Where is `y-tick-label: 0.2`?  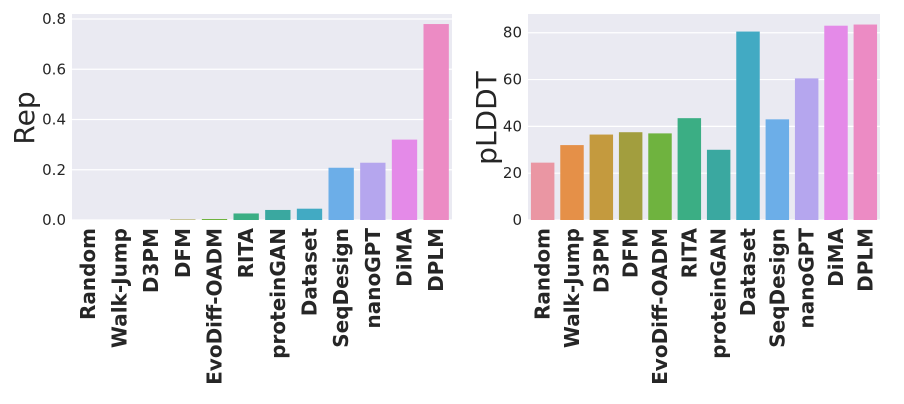 y-tick-label: 0.2 is located at coordinates (54, 170).